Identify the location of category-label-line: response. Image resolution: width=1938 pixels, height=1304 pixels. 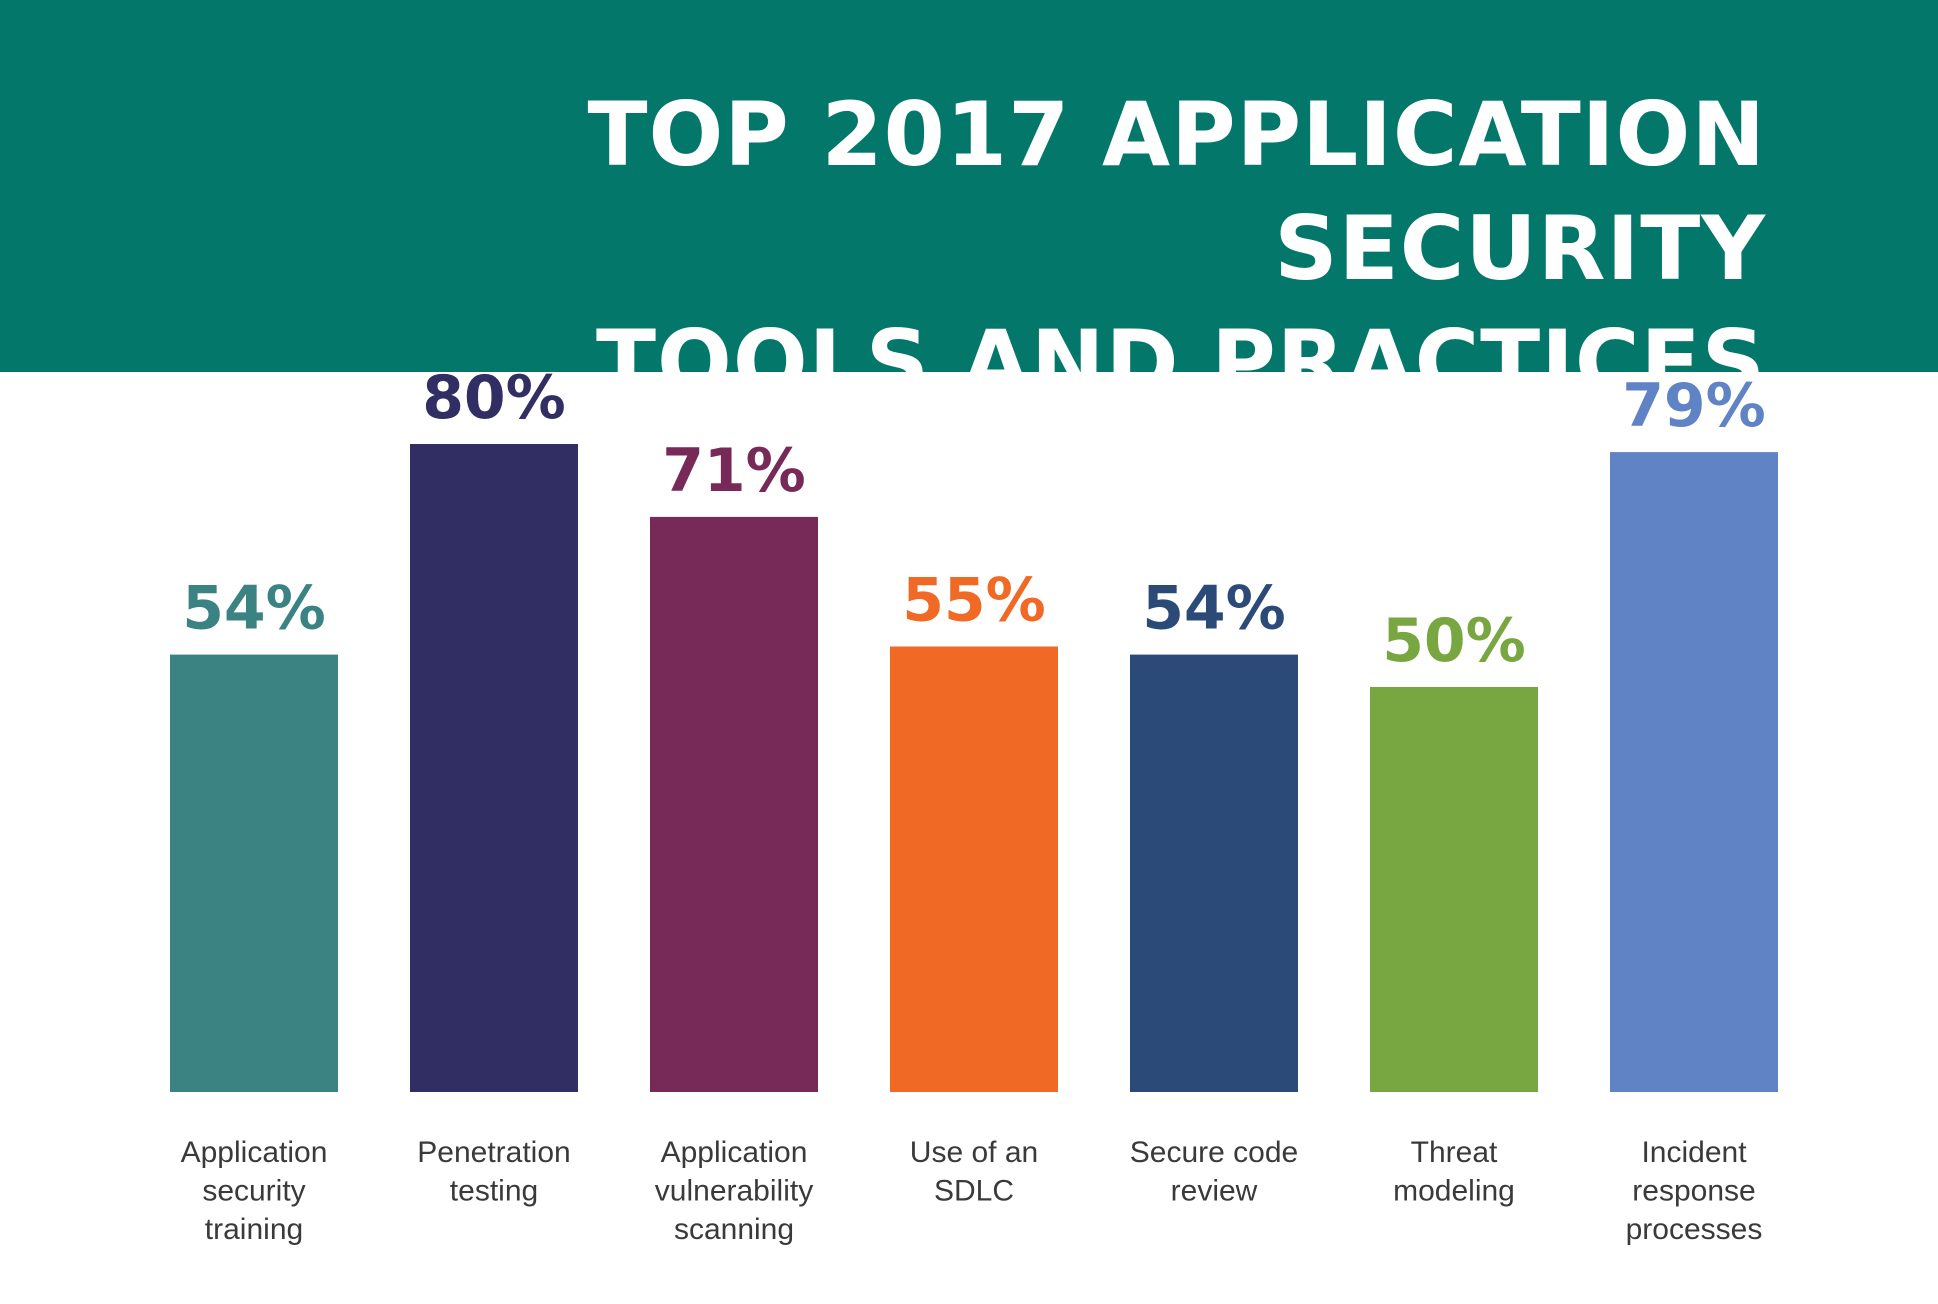
(1693, 1191).